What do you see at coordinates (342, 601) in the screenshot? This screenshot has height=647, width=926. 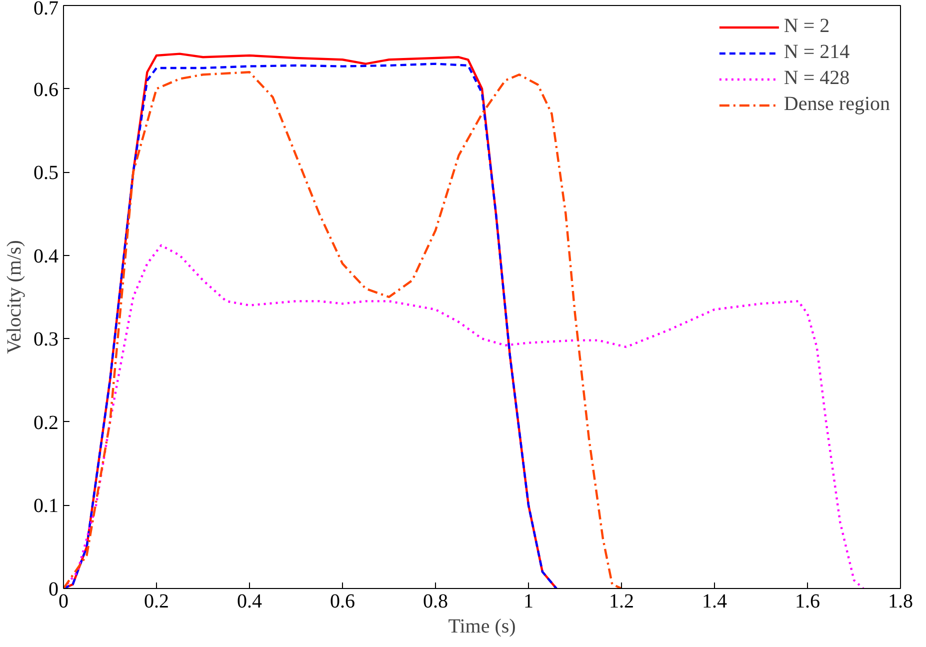 I see `x-tick-label: 0.6` at bounding box center [342, 601].